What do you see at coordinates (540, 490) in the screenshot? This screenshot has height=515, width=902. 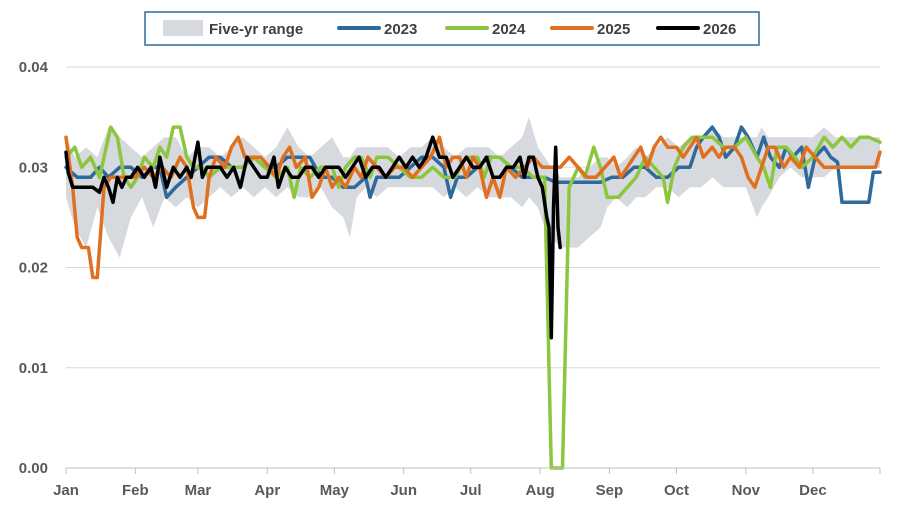 I see `x-tick-label: Aug` at bounding box center [540, 490].